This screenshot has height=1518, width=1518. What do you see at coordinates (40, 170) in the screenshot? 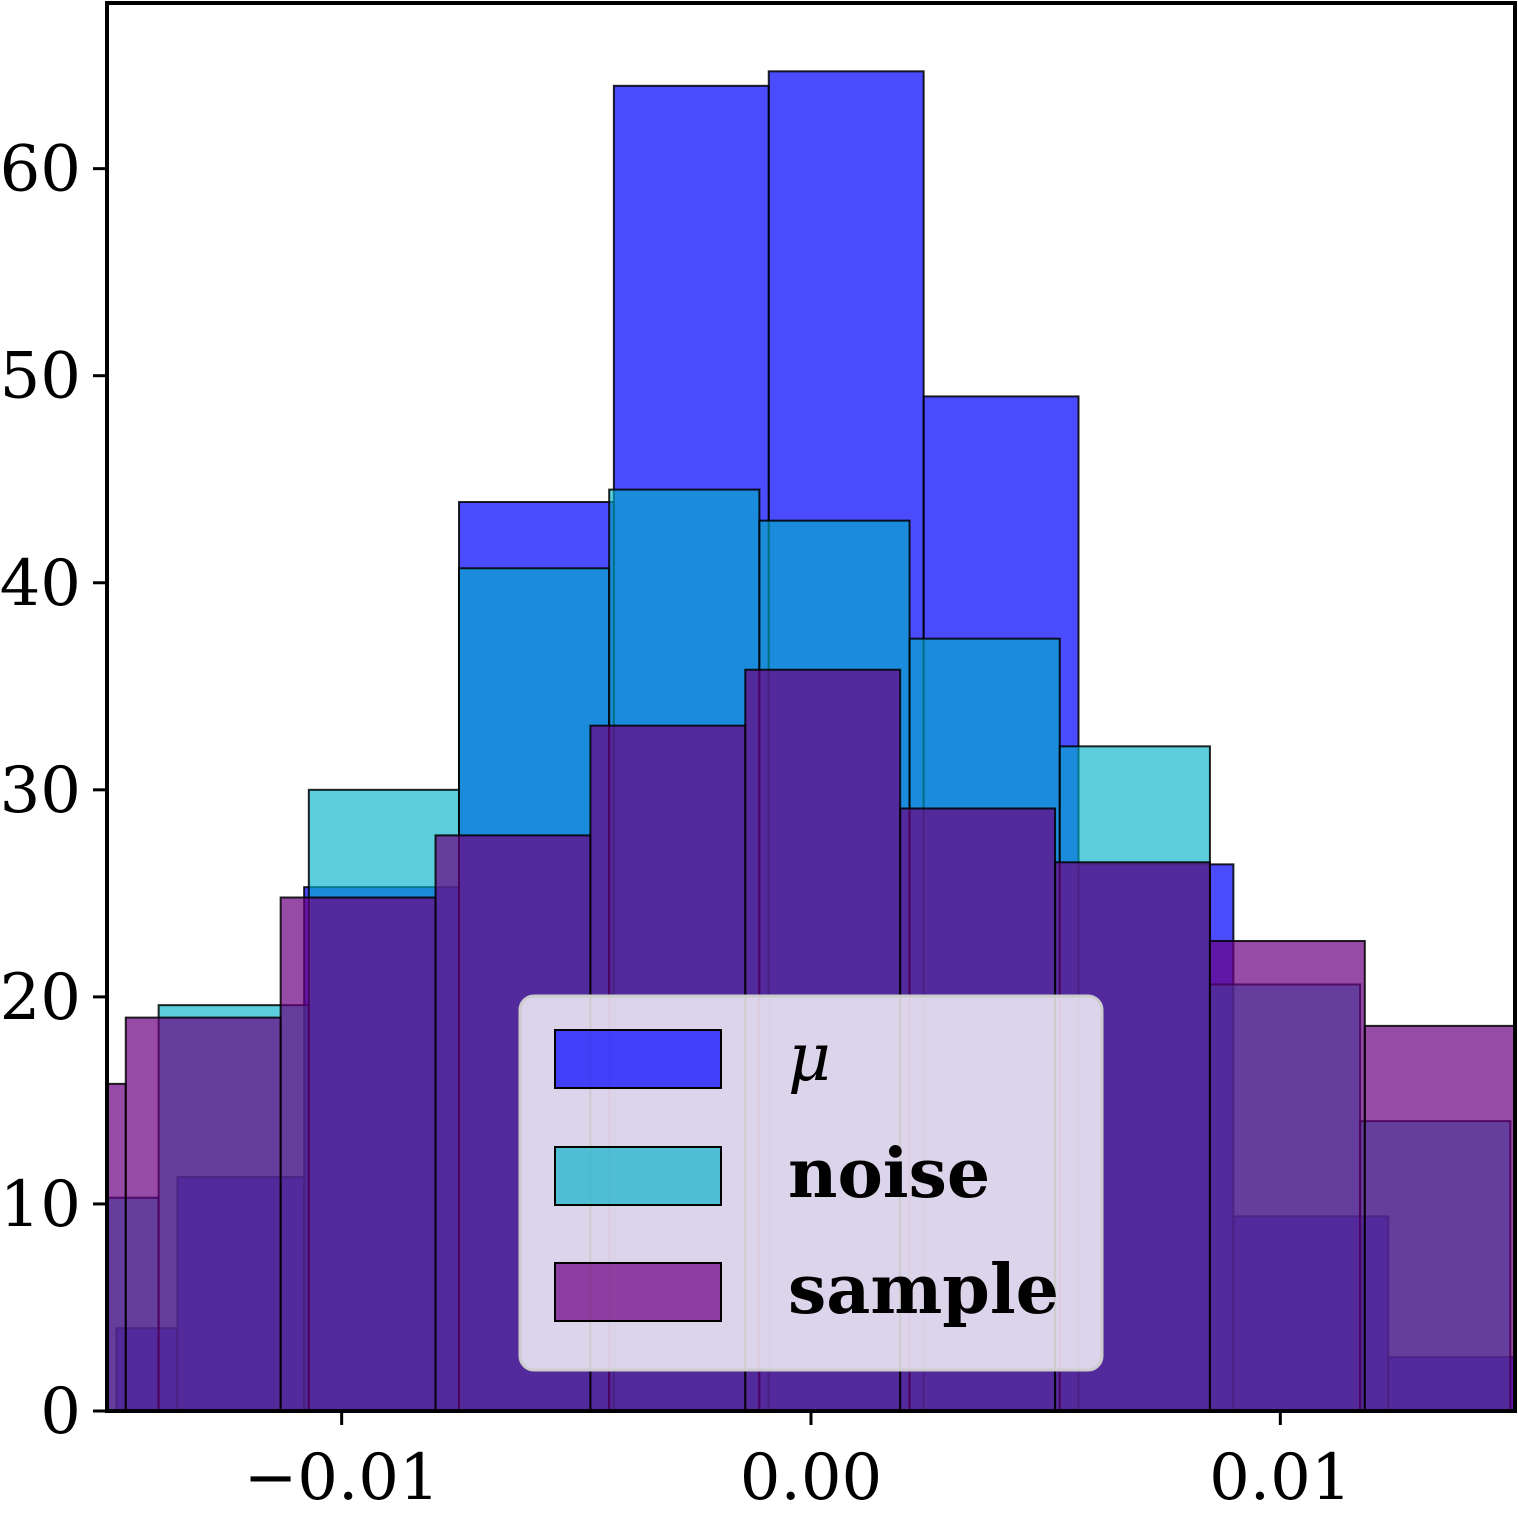
I see `y-tick-label: 60` at bounding box center [40, 170].